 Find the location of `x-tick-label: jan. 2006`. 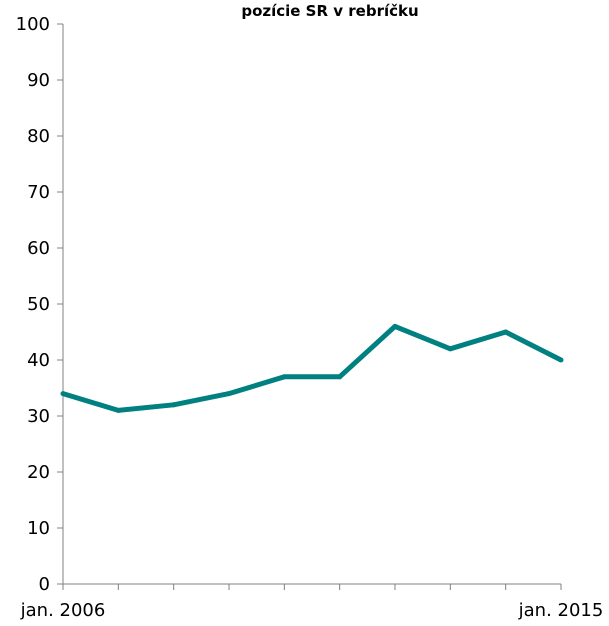

x-tick-label: jan. 2006 is located at coordinates (63, 610).